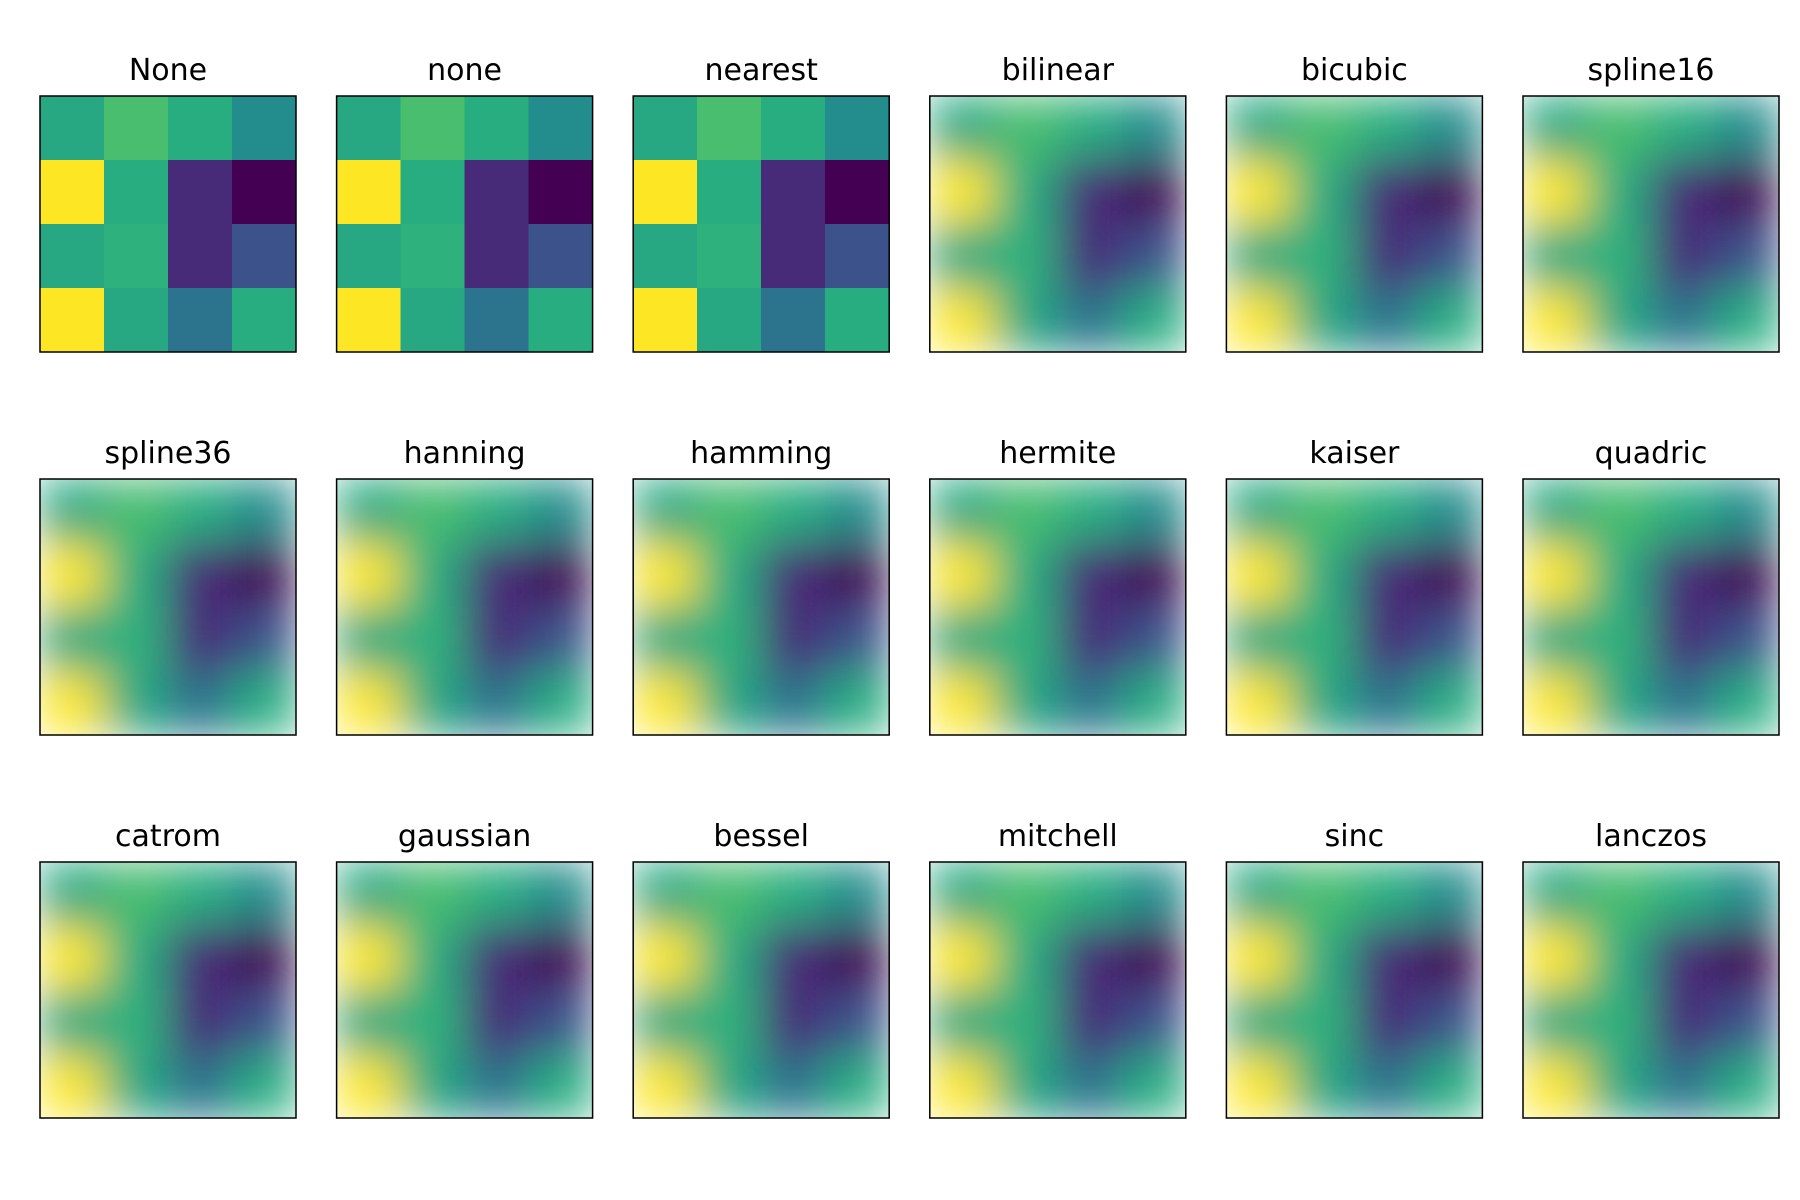  What do you see at coordinates (1058, 70) in the screenshot?
I see `panel-title: bilinear` at bounding box center [1058, 70].